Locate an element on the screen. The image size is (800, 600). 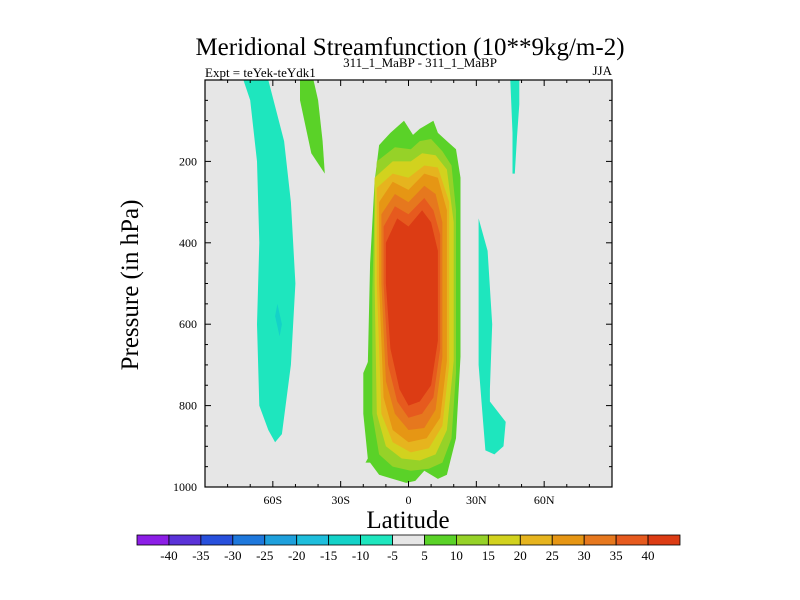
colorbar-label: 25 is located at coordinates (552, 555).